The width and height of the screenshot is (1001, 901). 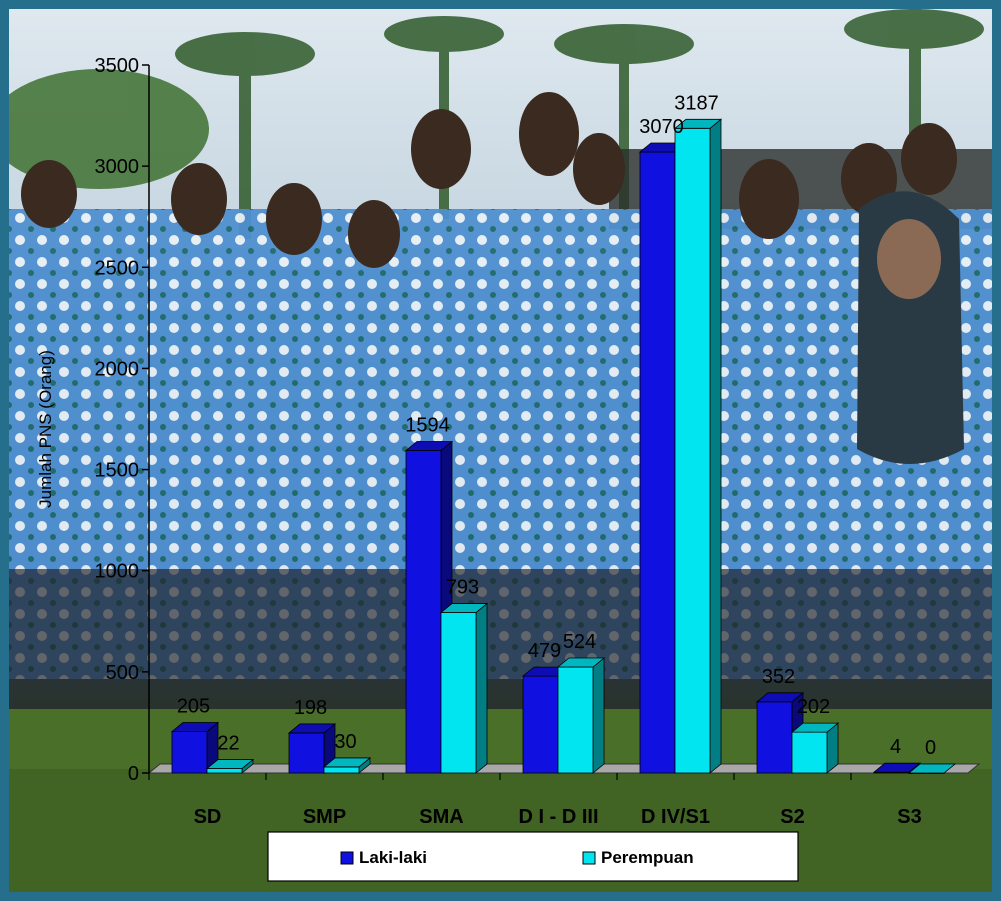 I want to click on bar-value-label: 0, so click(x=930, y=748).